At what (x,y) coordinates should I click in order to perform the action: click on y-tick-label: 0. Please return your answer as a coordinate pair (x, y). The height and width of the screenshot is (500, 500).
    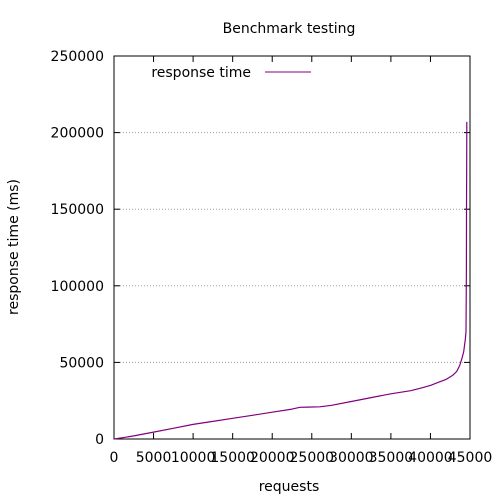
    Looking at the image, I should click on (99, 440).